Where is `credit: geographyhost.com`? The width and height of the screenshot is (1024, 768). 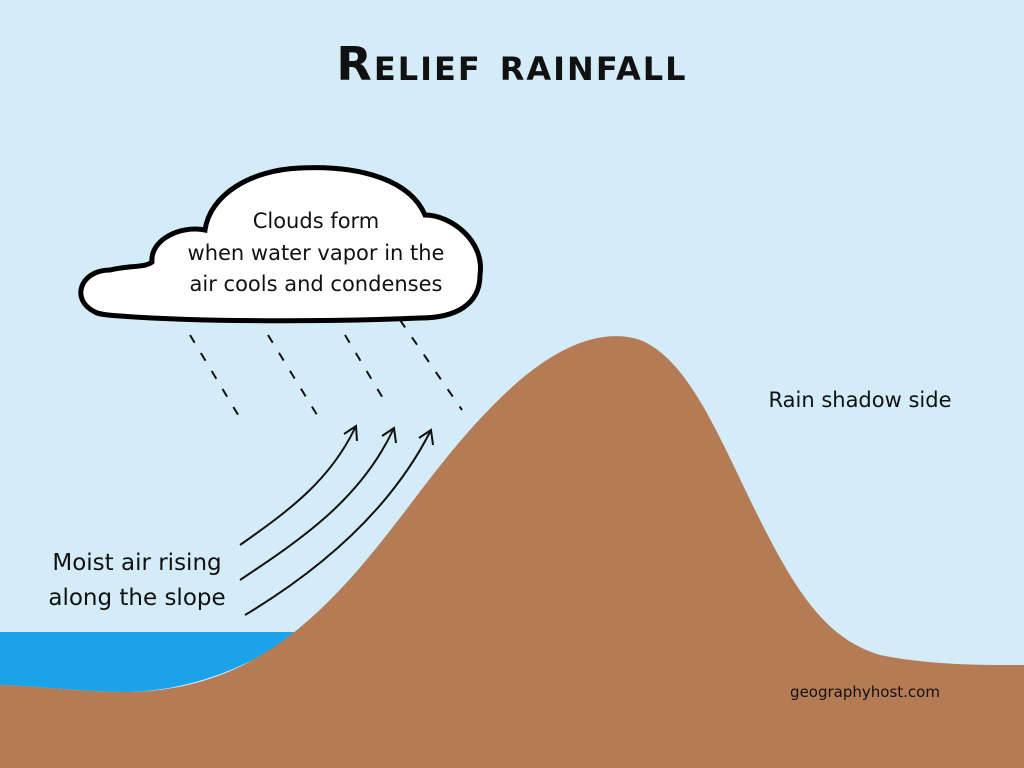 credit: geographyhost.com is located at coordinates (865, 692).